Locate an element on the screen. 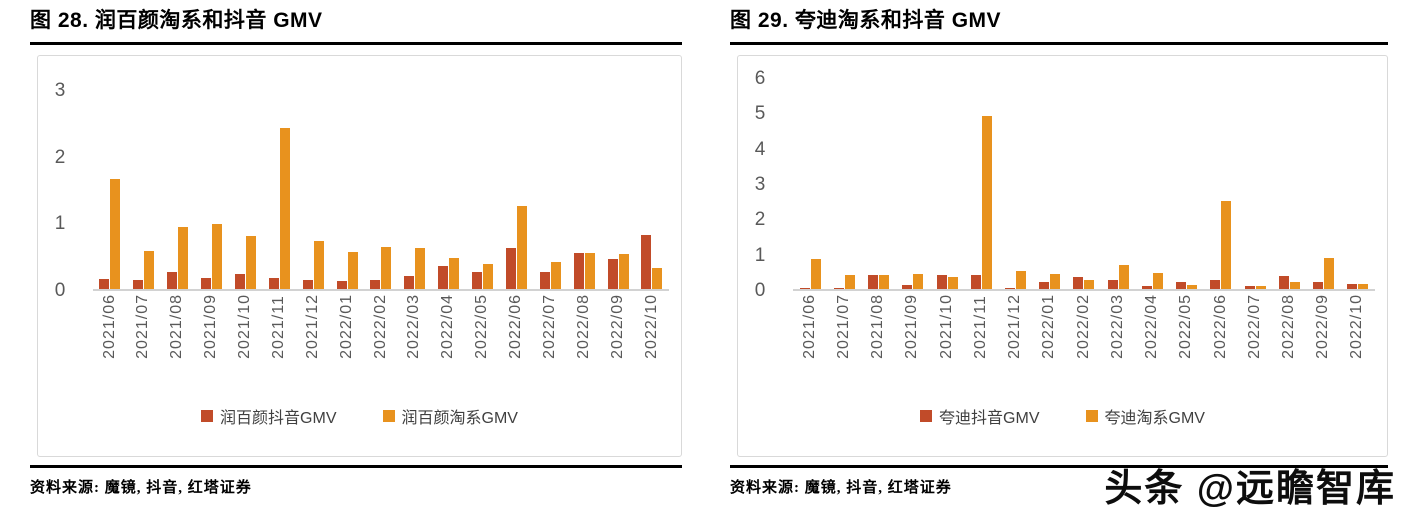 Image resolution: width=1402 pixels, height=514 pixels. x-axis-label: 2022/05 is located at coordinates (482, 326).